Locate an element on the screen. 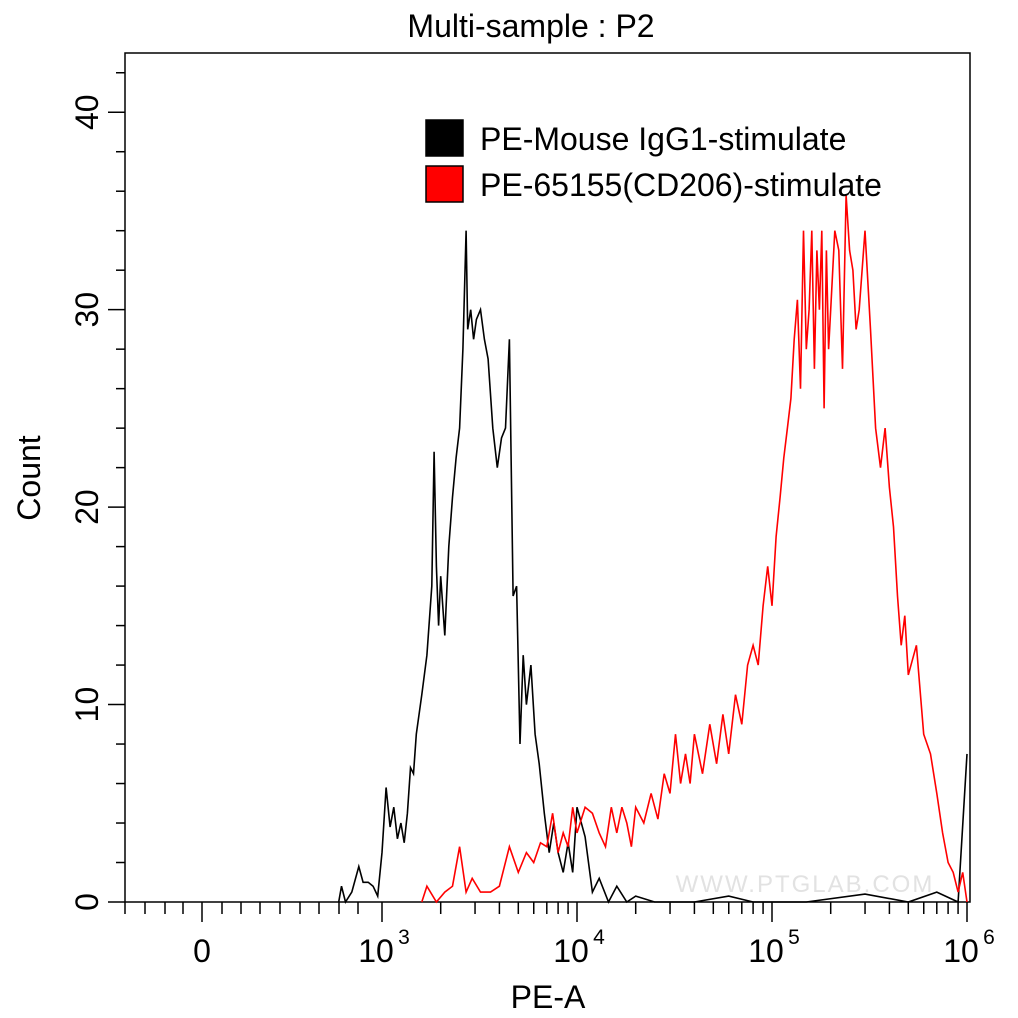 The width and height of the screenshot is (1018, 1018). y-tick-label: 0 is located at coordinates (87, 902).